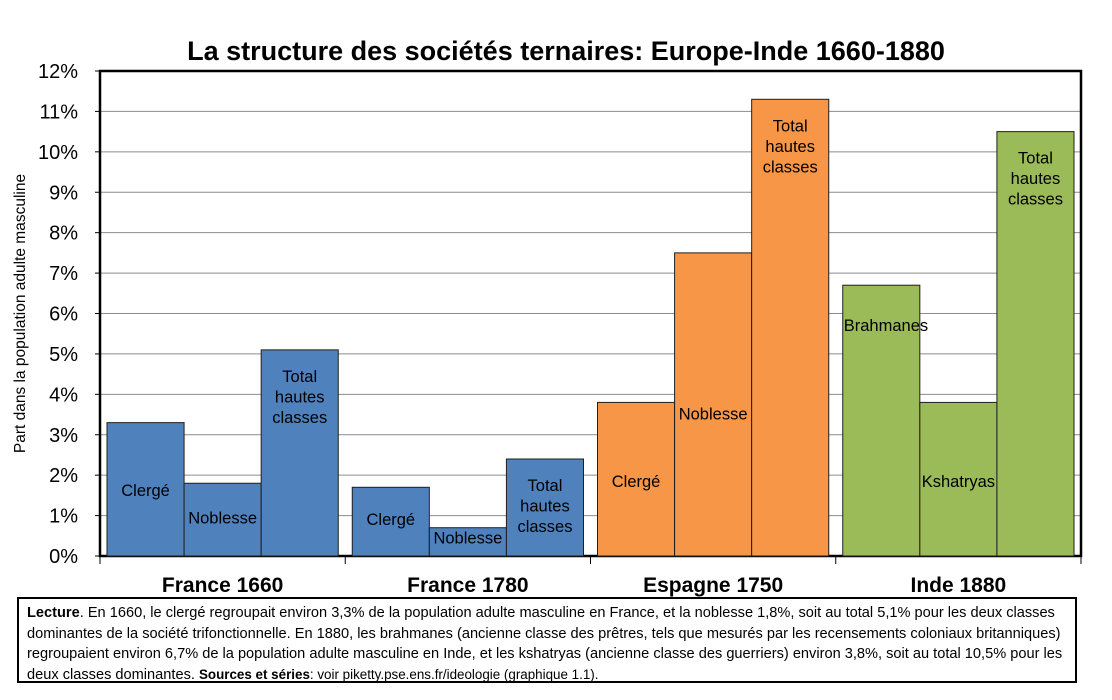 The width and height of the screenshot is (1112, 700). What do you see at coordinates (467, 585) in the screenshot?
I see `x-category-label: France 1780` at bounding box center [467, 585].